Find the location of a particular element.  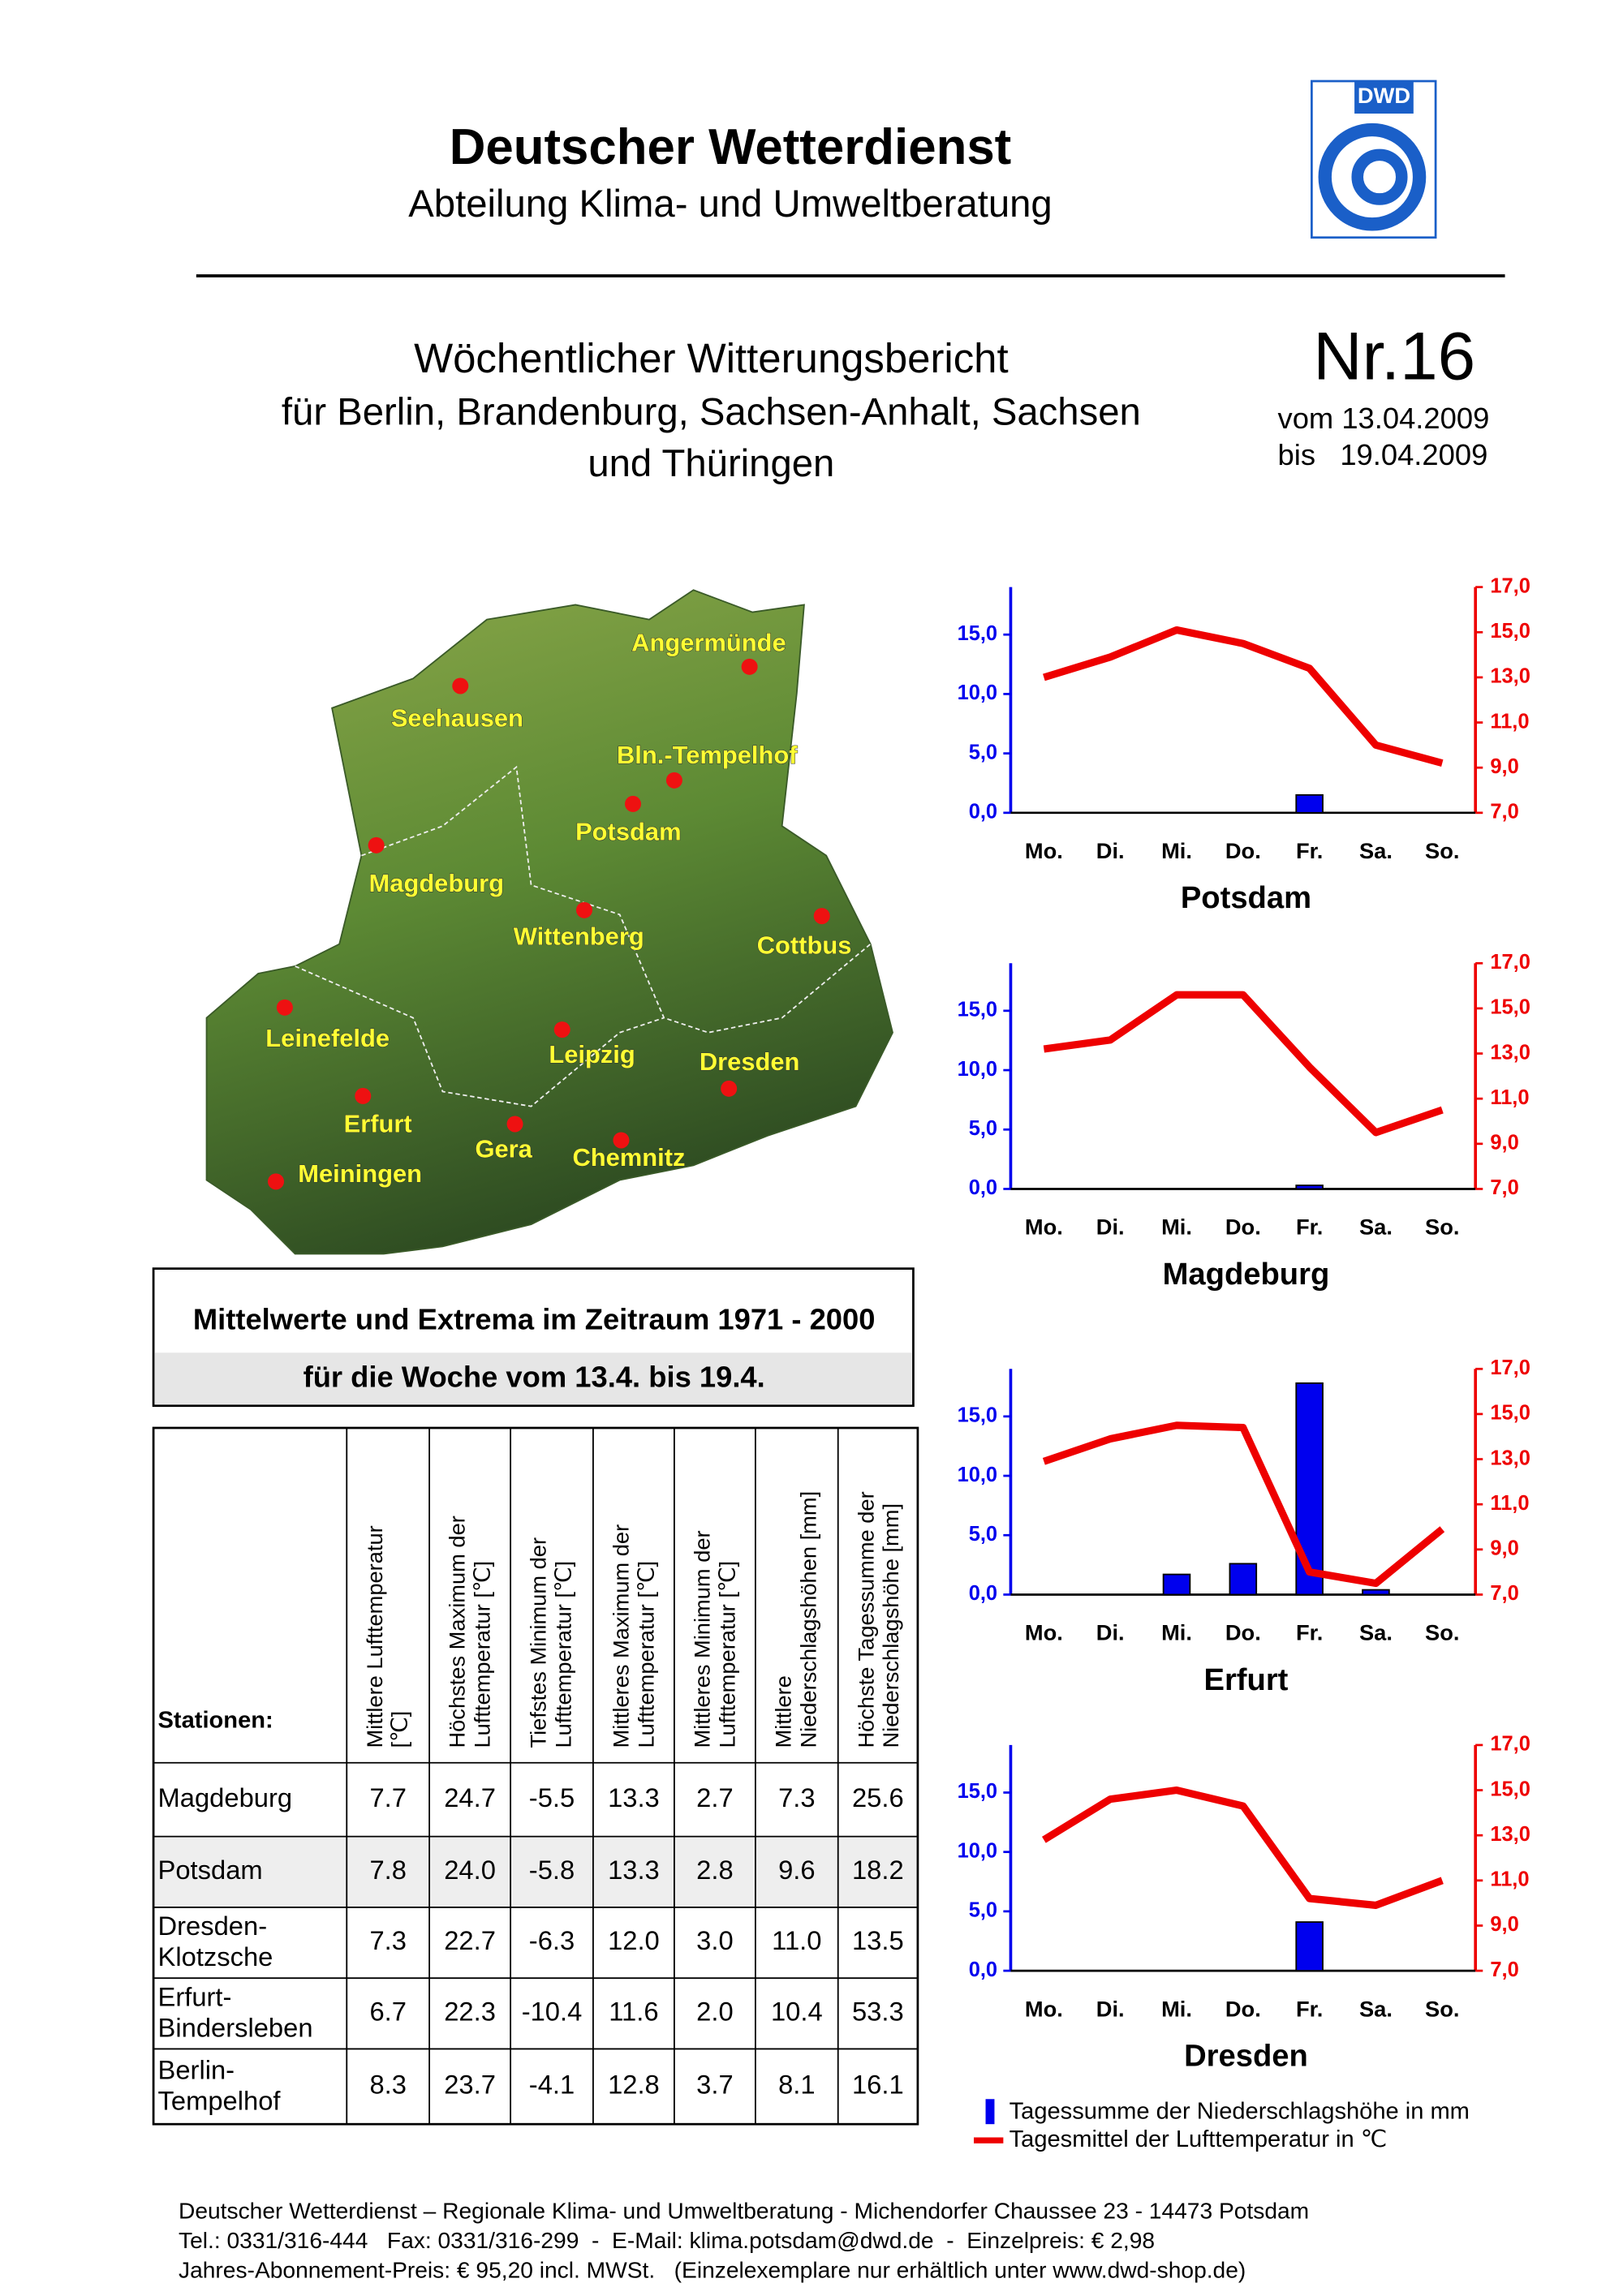

table-cell: 22.3 is located at coordinates (470, 2011).